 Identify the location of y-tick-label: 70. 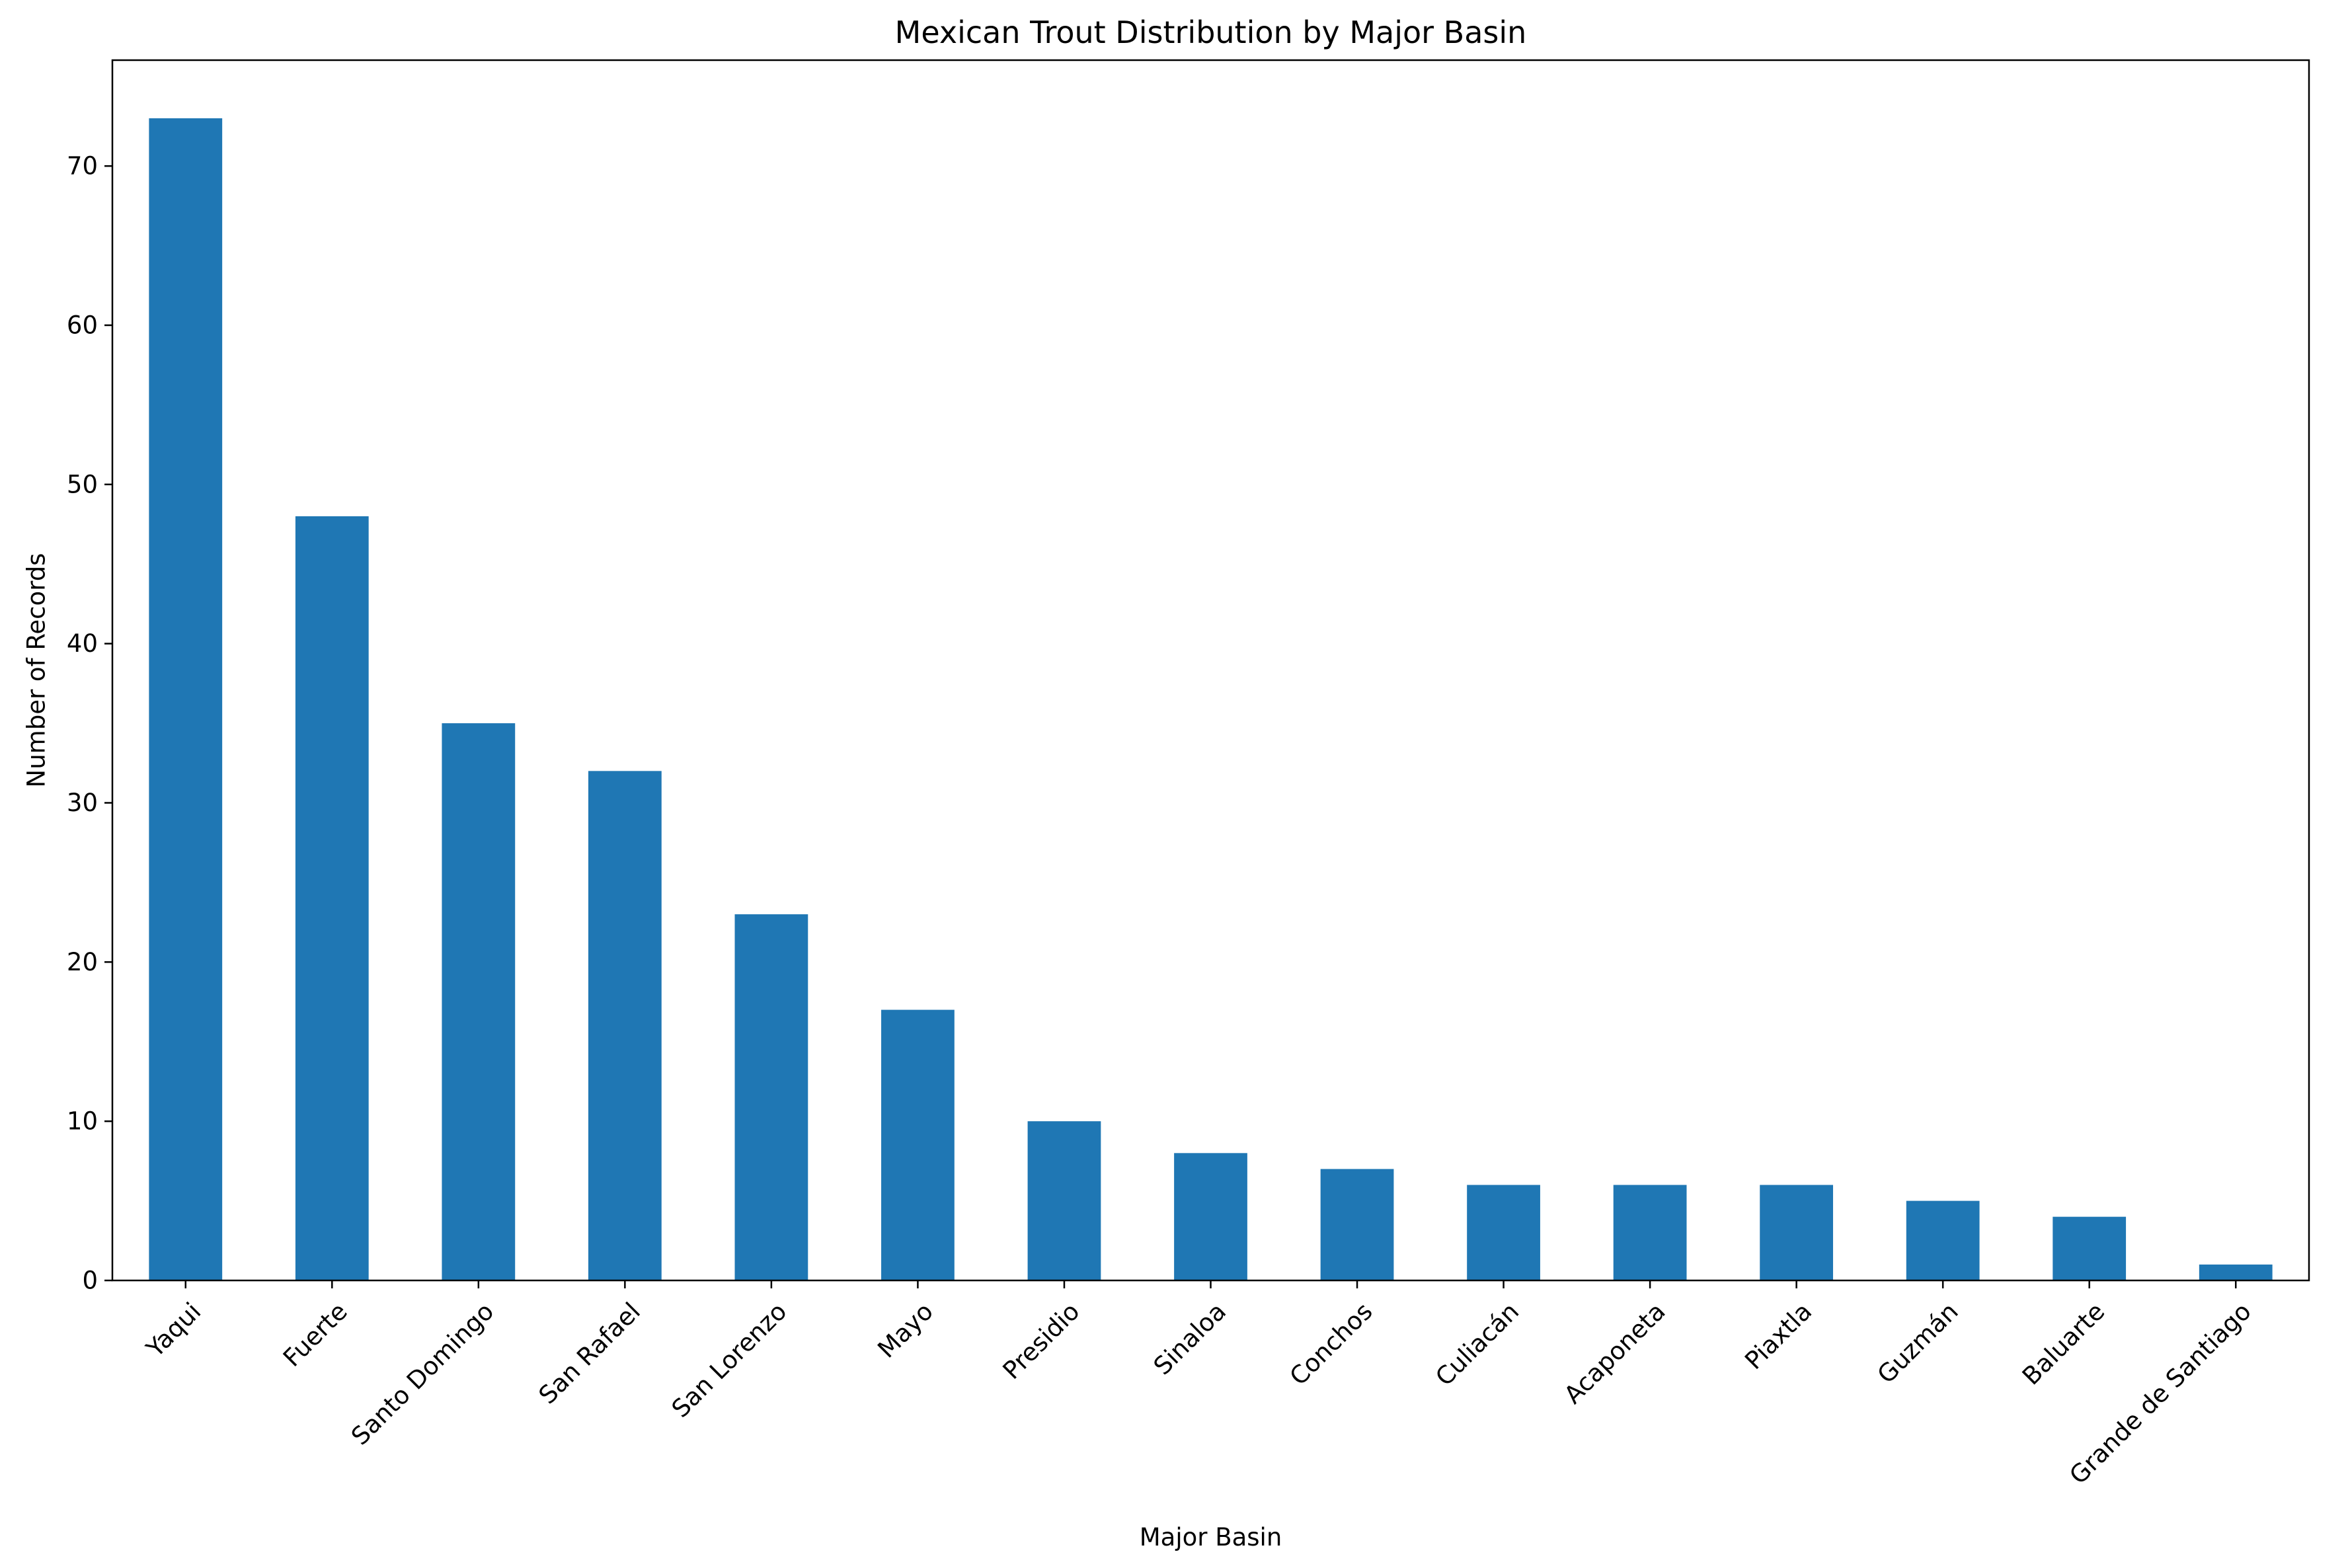
(82, 166).